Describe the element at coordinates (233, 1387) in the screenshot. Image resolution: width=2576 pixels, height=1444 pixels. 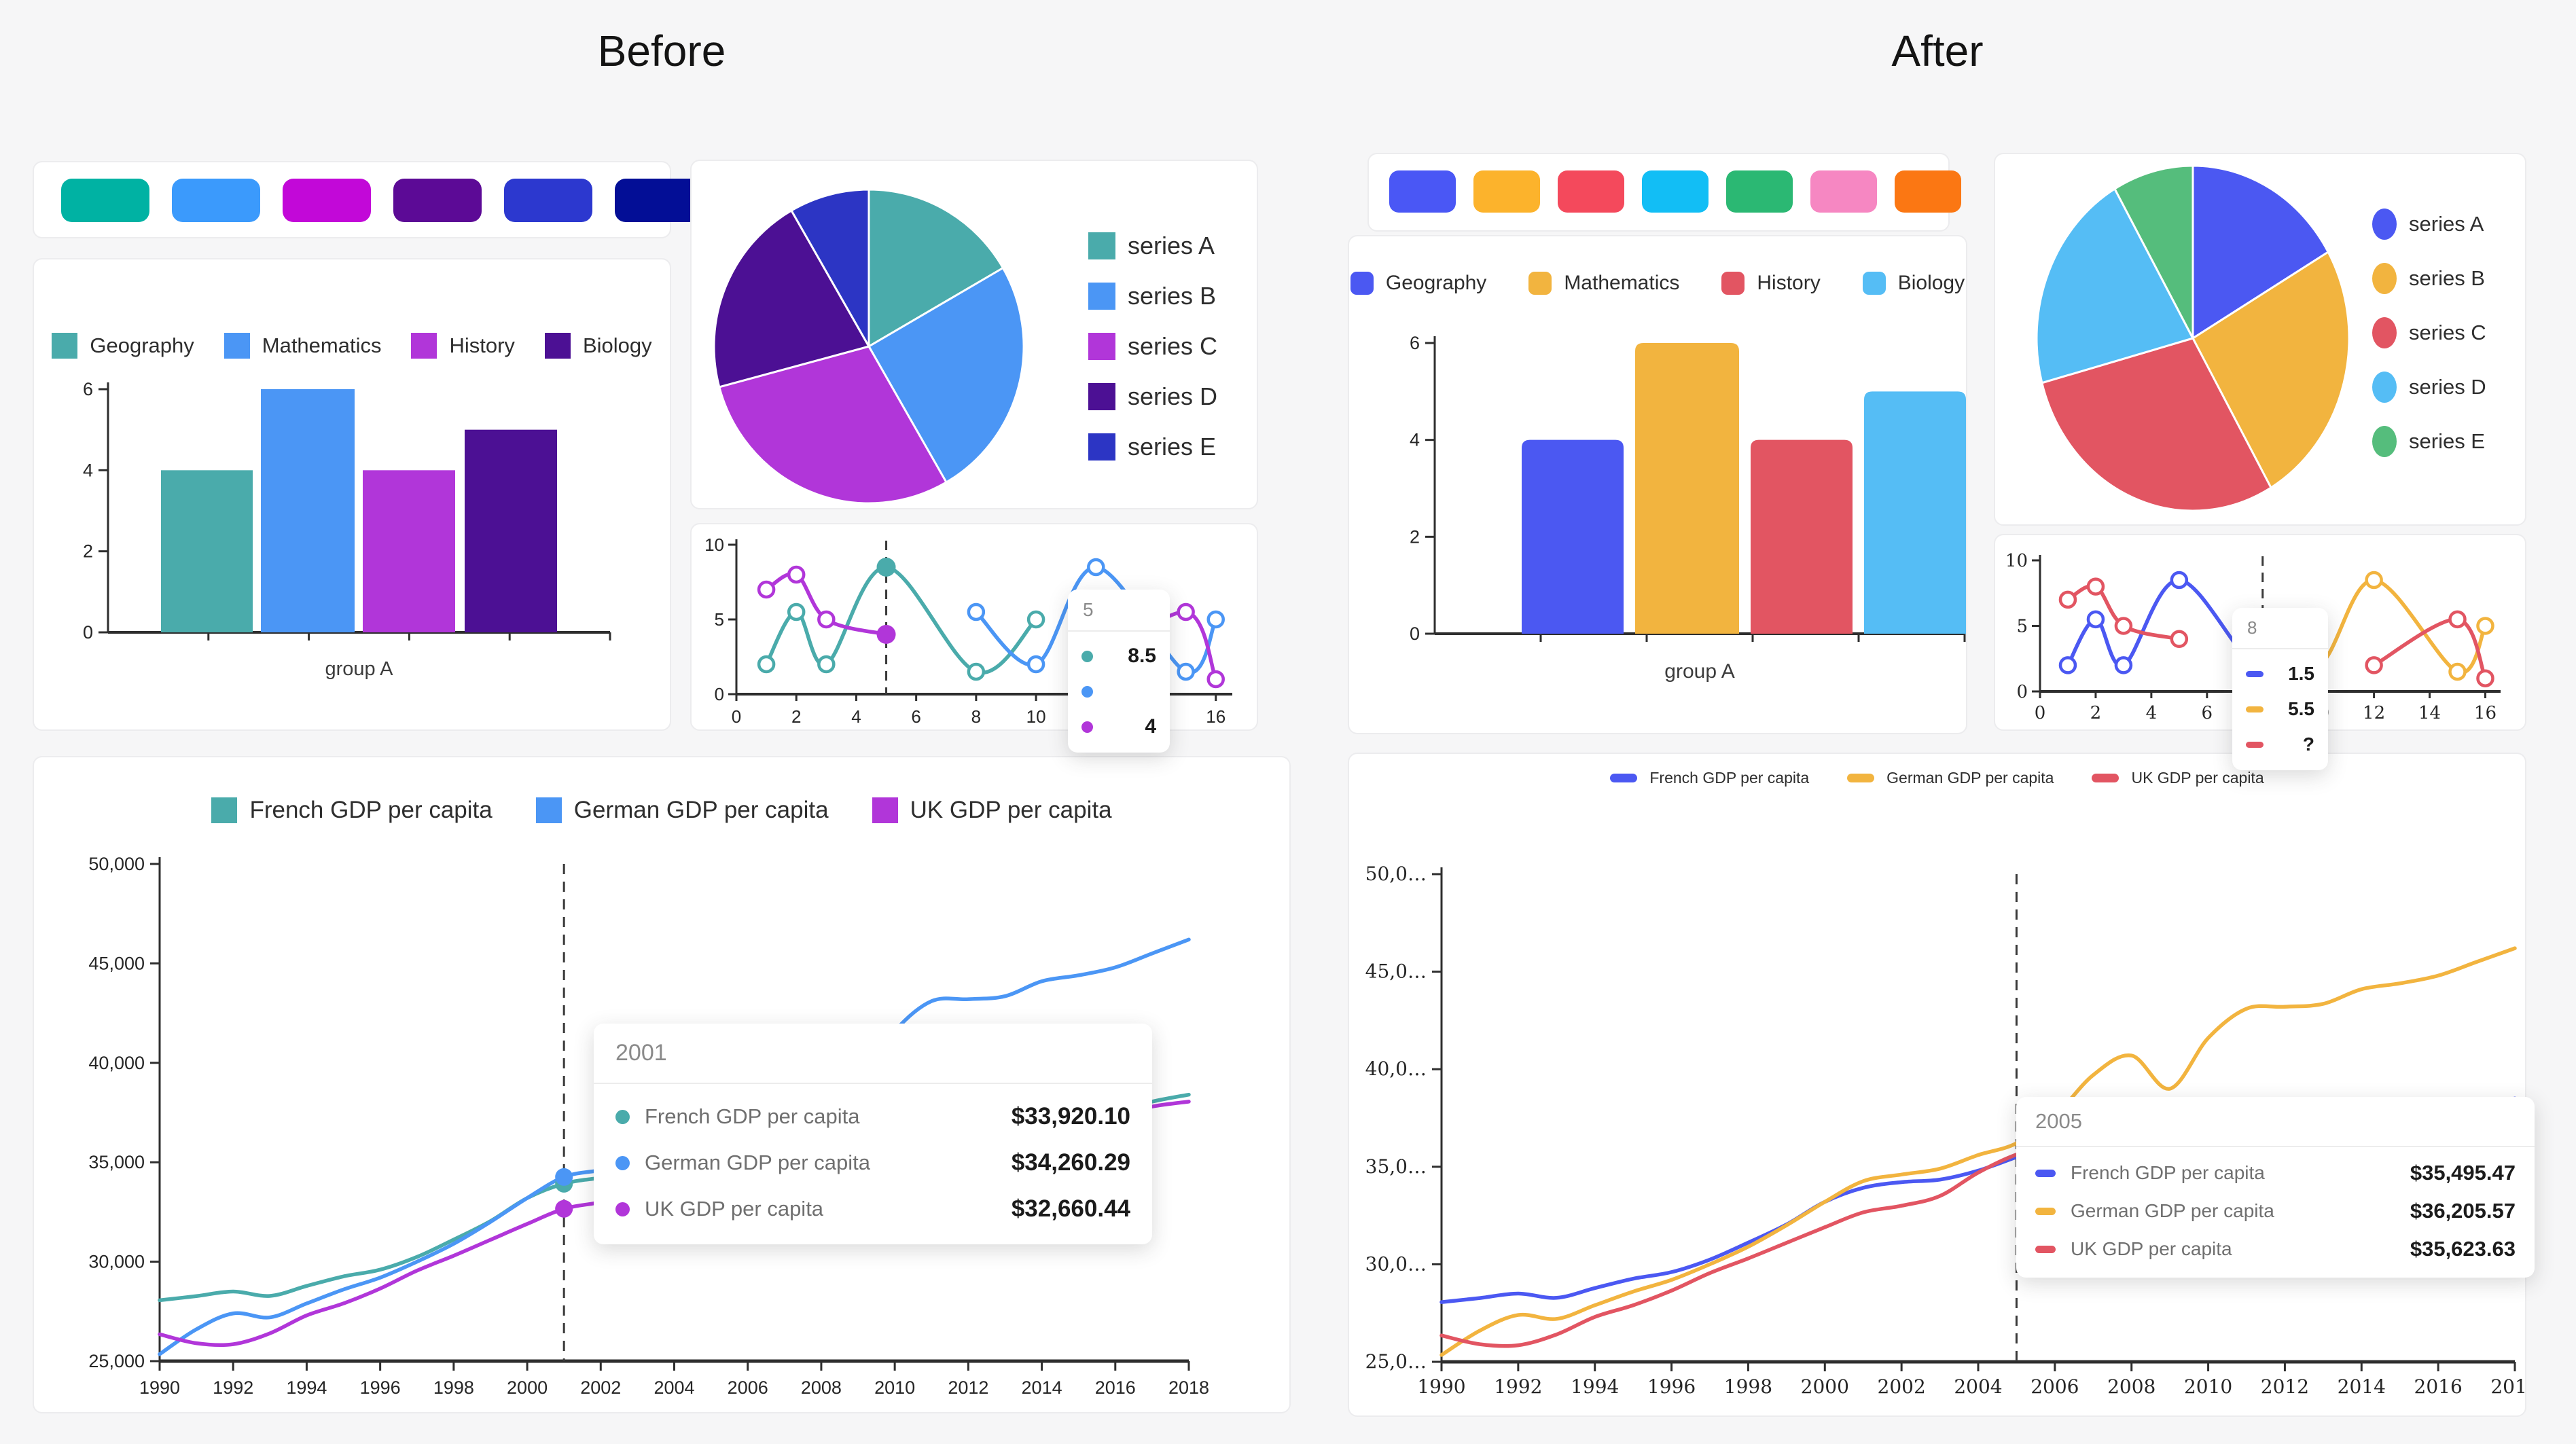
I see `x-tick-label: 1992` at that location.